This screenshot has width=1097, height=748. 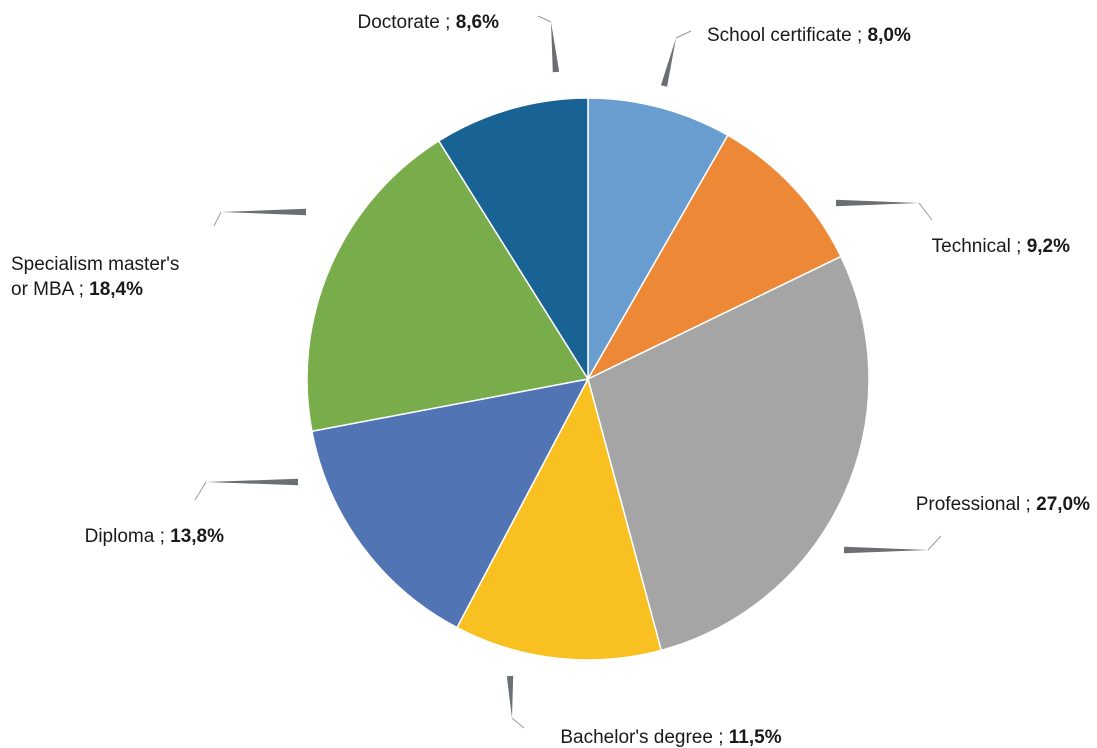 What do you see at coordinates (559, 518) in the screenshot?
I see `pie-slice-bachelor-s-degree` at bounding box center [559, 518].